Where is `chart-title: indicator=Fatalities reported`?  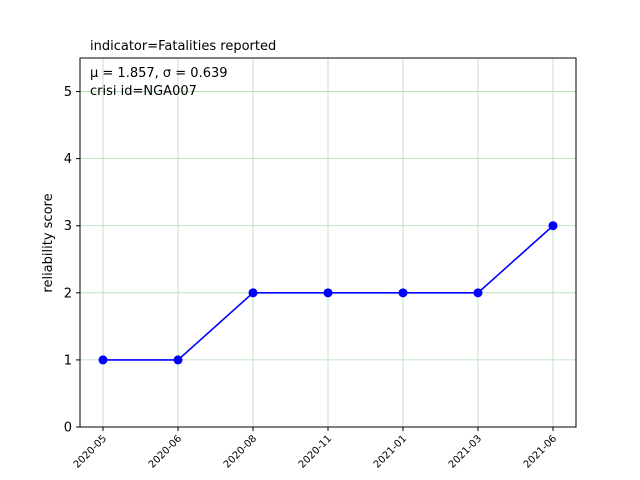
chart-title: indicator=Fatalities reported is located at coordinates (183, 46).